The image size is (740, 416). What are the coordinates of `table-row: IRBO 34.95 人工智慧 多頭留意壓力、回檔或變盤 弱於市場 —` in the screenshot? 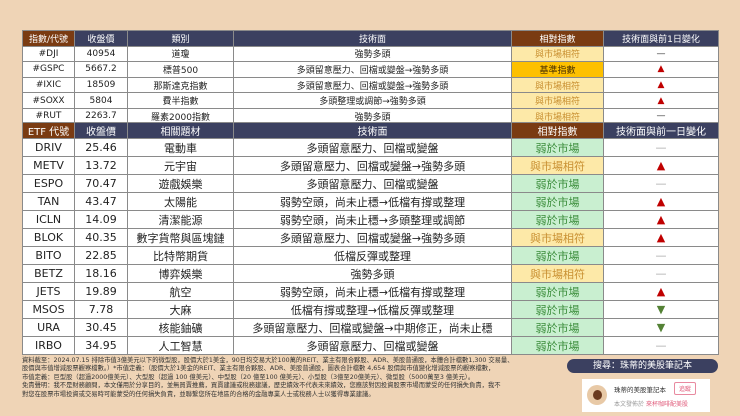 It's located at (370, 345).